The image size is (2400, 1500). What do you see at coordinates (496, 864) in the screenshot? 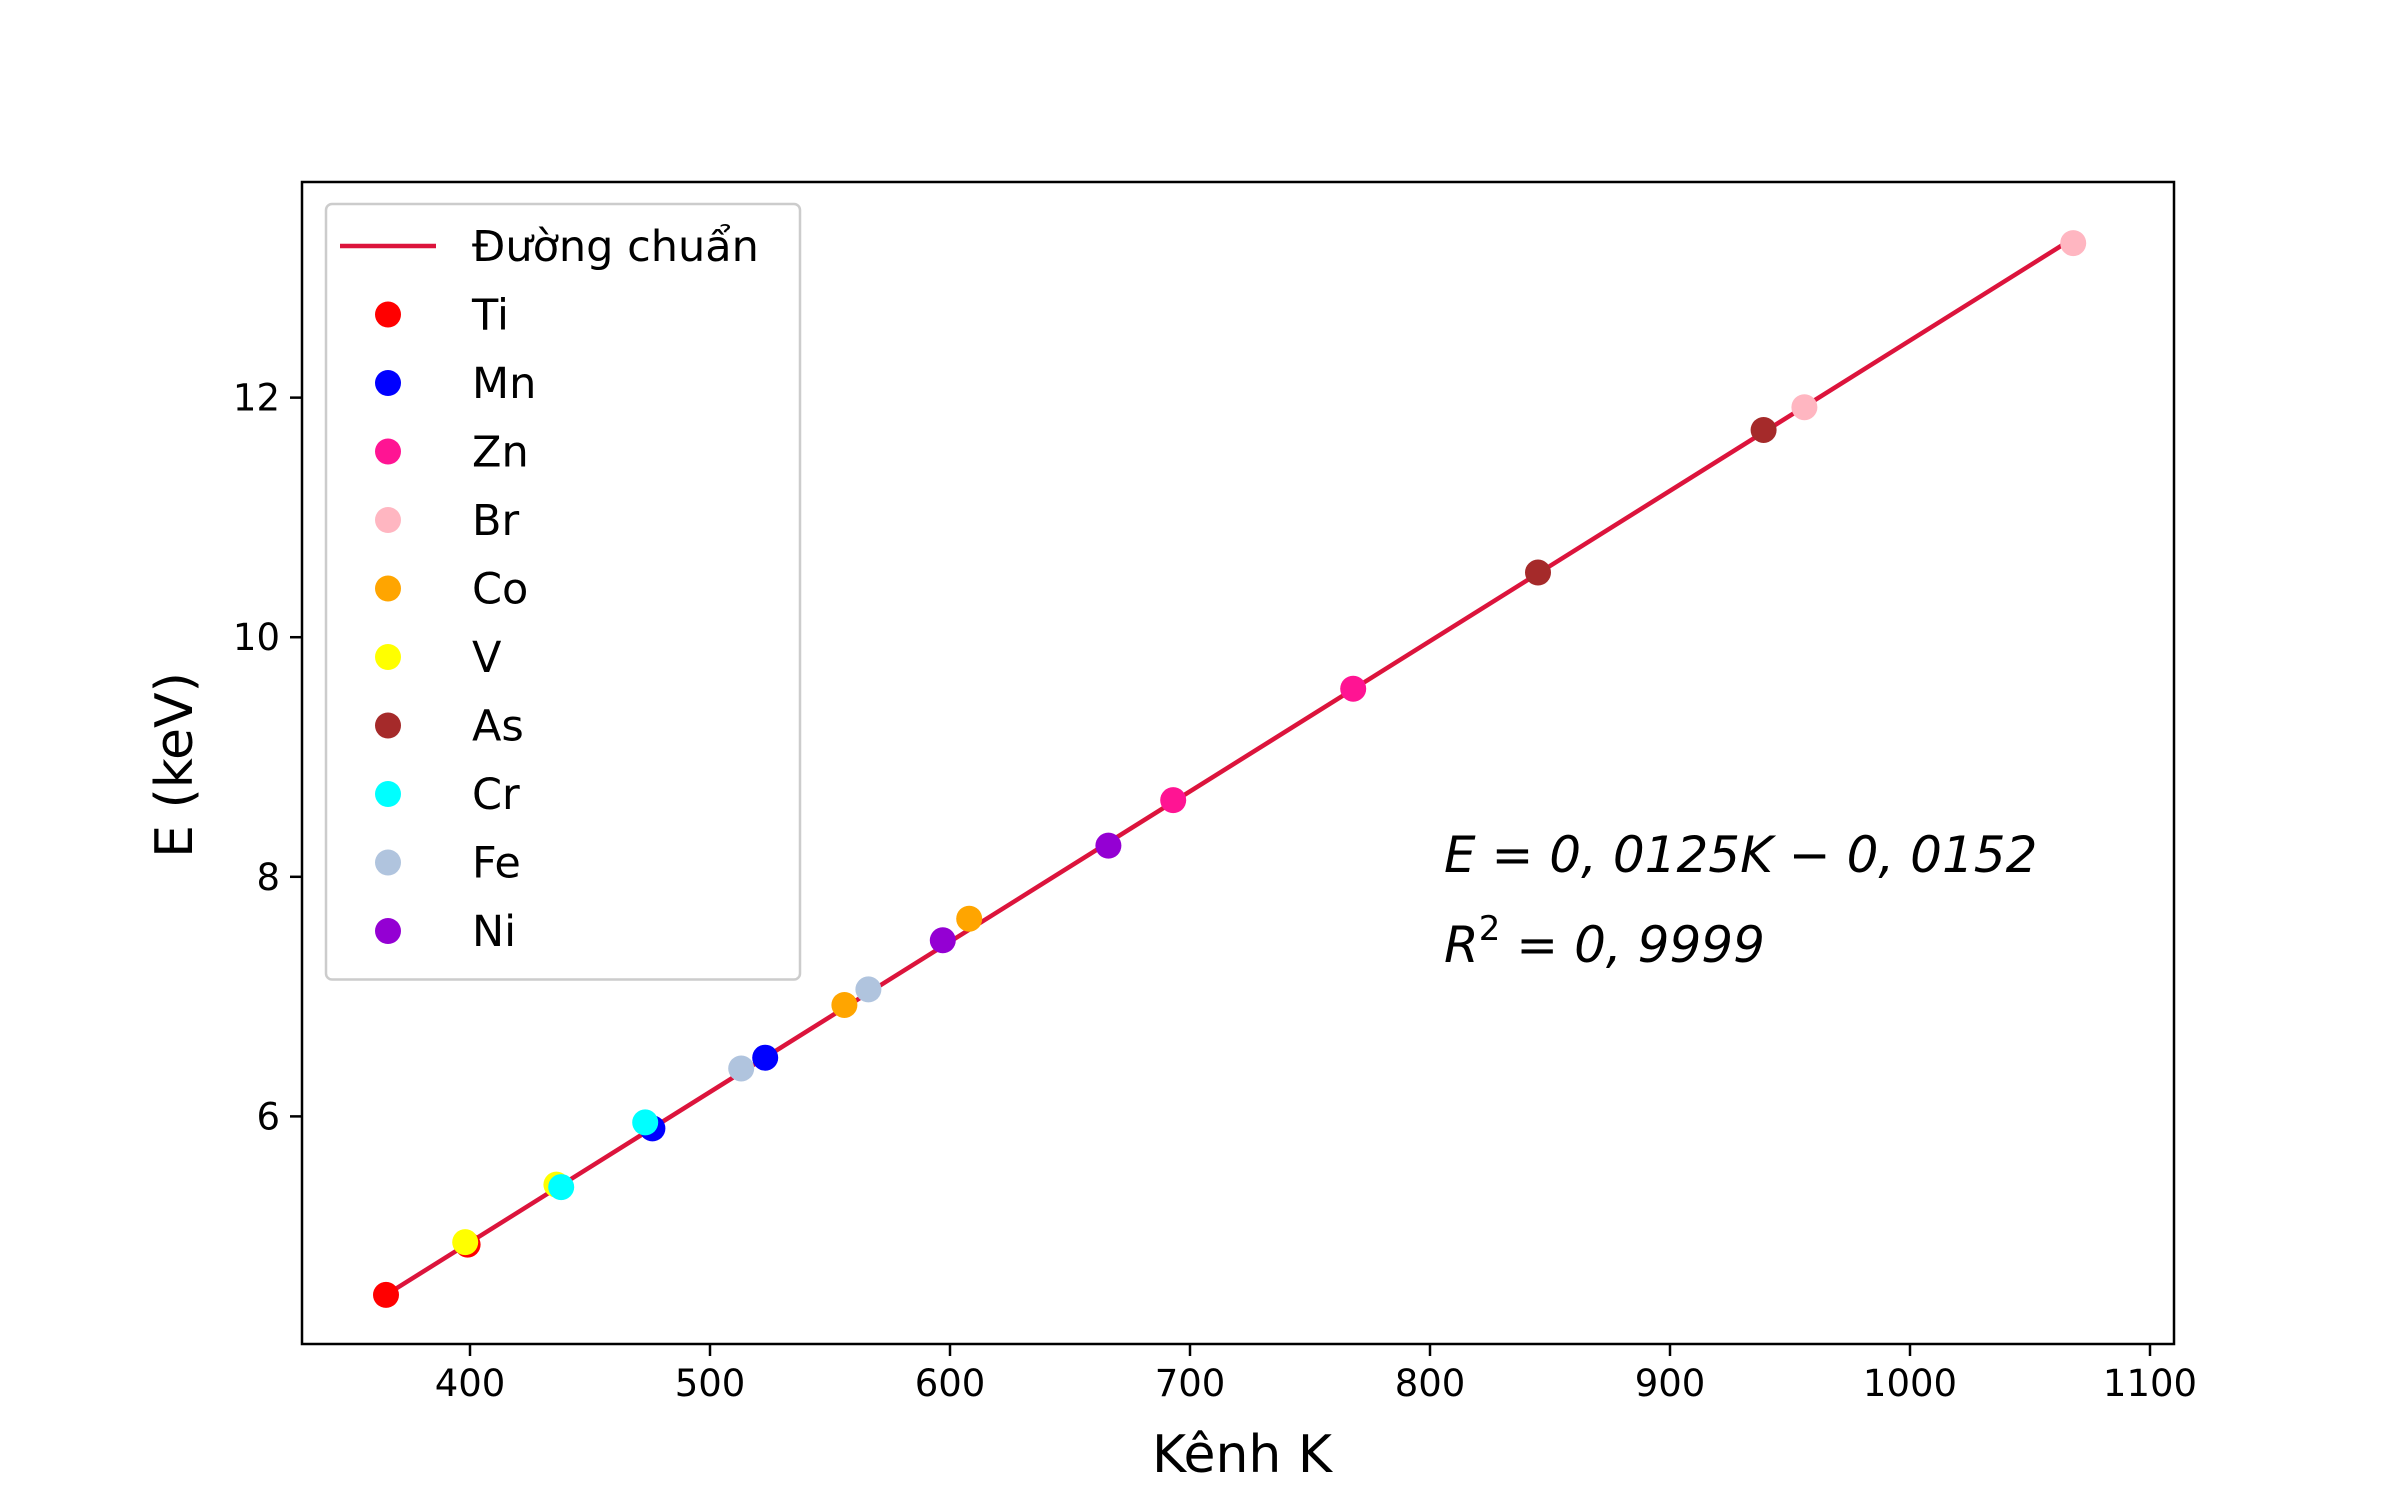
I see `legend-label-fe: Fe` at bounding box center [496, 864].